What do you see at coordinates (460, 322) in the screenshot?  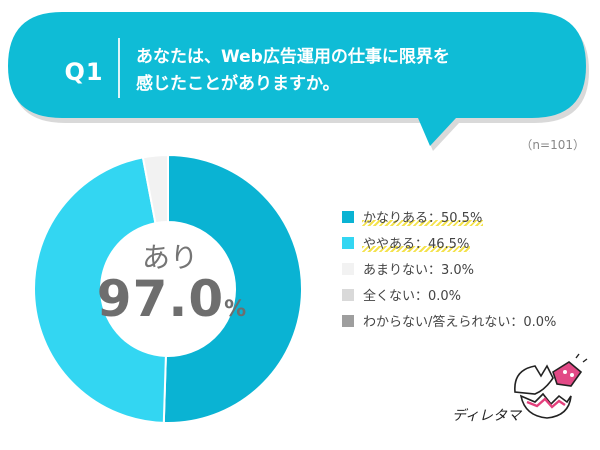 I see `legend-label: わからない/答えられない：0.0%` at bounding box center [460, 322].